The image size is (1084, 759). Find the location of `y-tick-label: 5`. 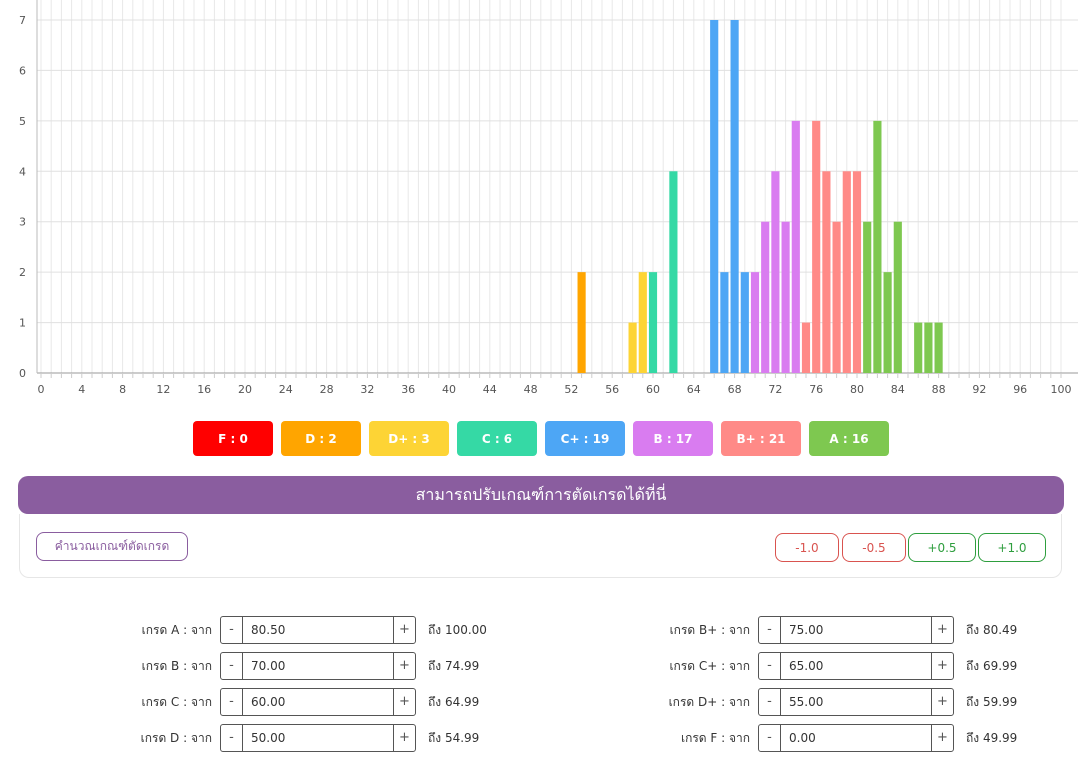

y-tick-label: 5 is located at coordinates (22, 121).